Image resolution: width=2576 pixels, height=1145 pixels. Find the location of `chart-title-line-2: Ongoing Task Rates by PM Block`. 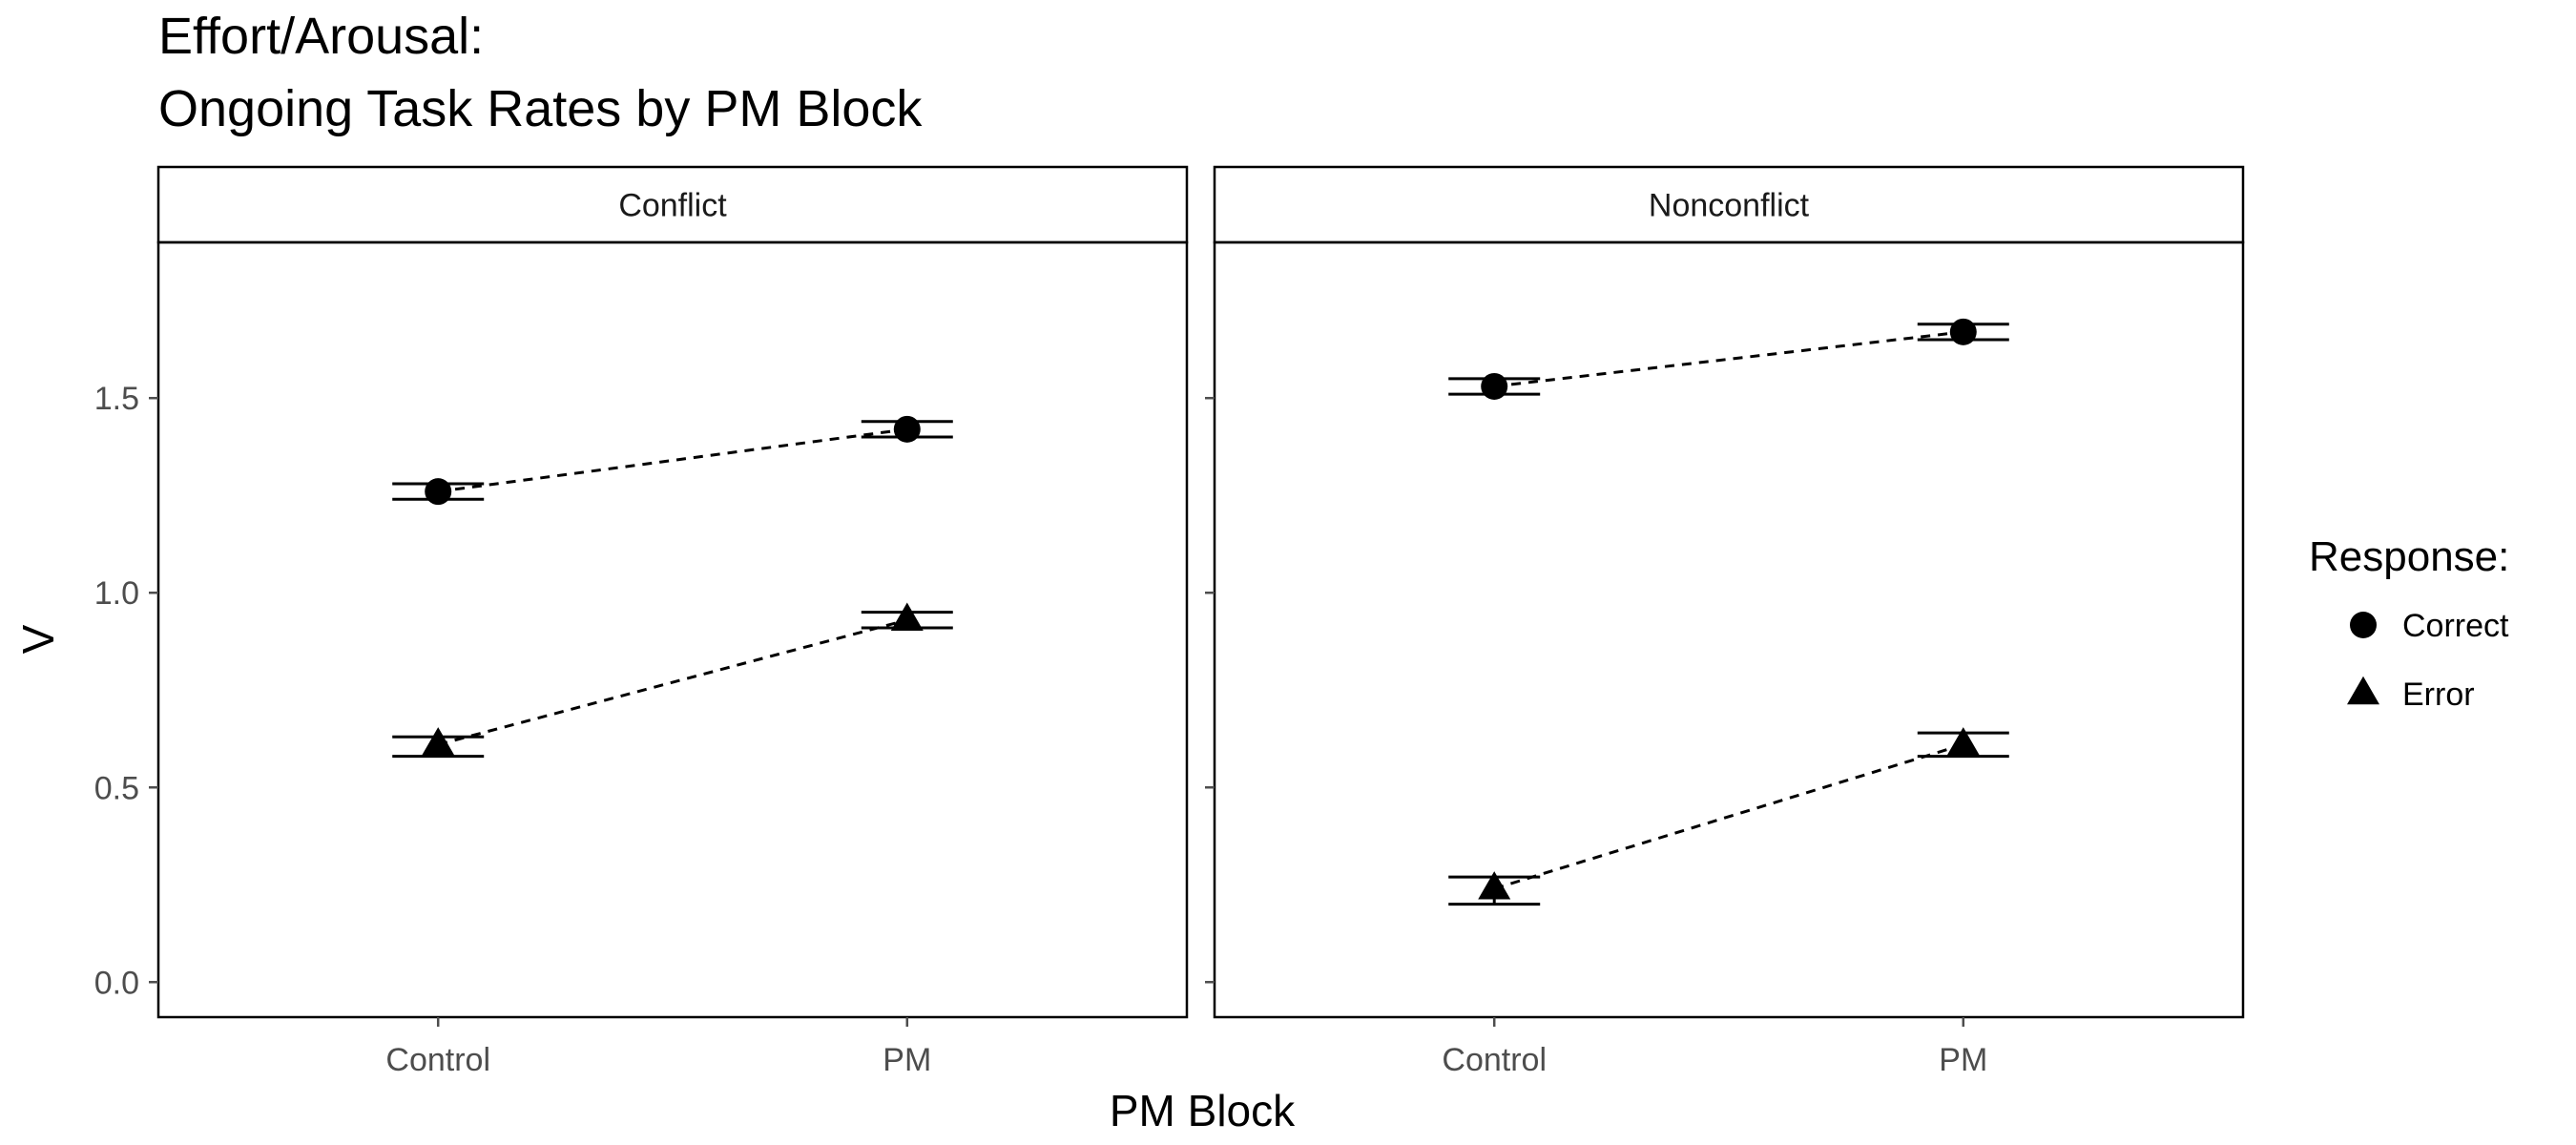

chart-title-line-2: Ongoing Task Rates by PM Block is located at coordinates (540, 109).